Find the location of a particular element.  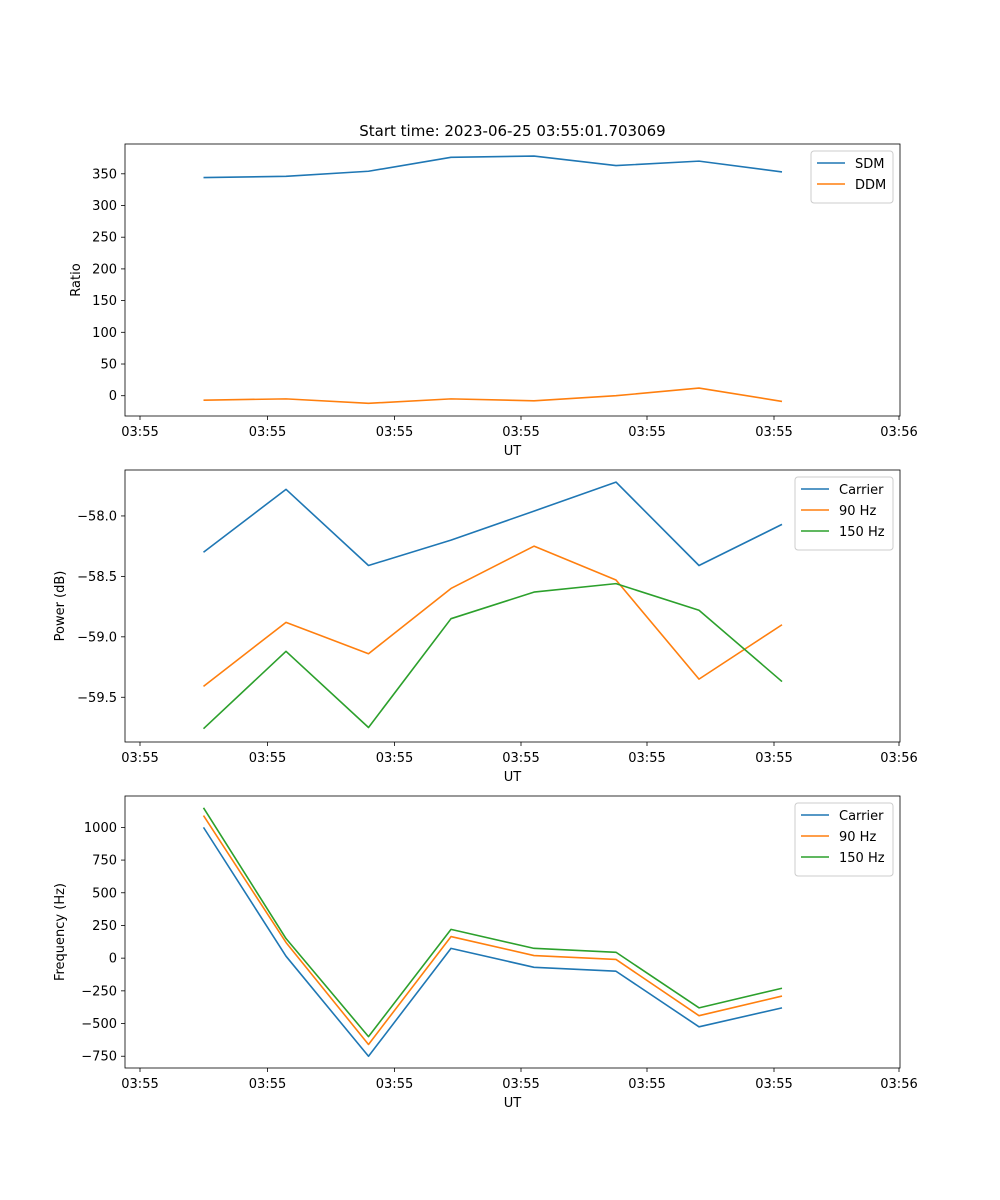

series-line-sdm is located at coordinates (493, 167).